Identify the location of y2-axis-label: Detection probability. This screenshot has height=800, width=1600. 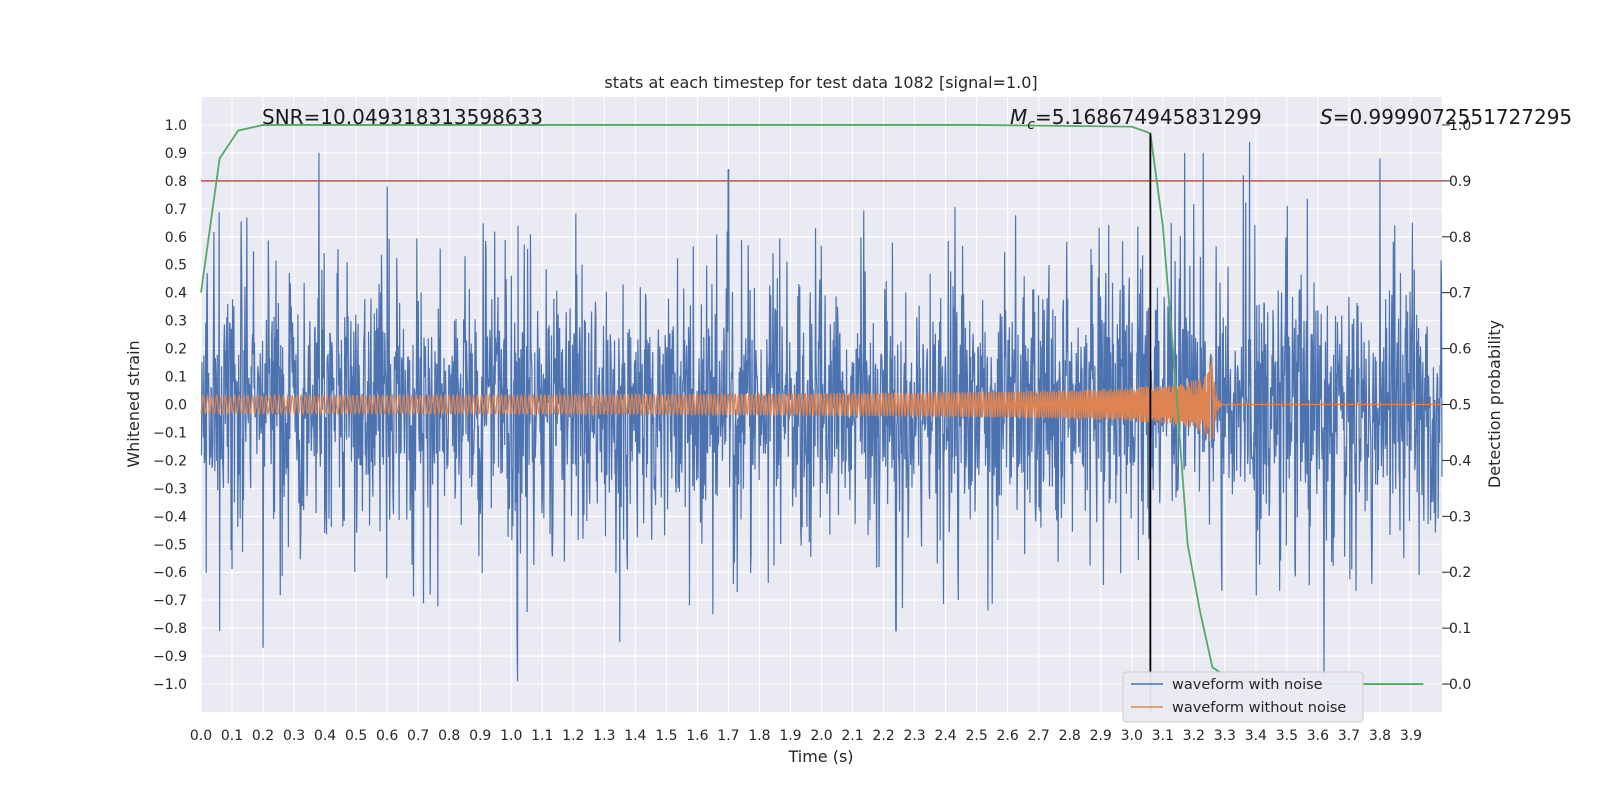
(1494, 404).